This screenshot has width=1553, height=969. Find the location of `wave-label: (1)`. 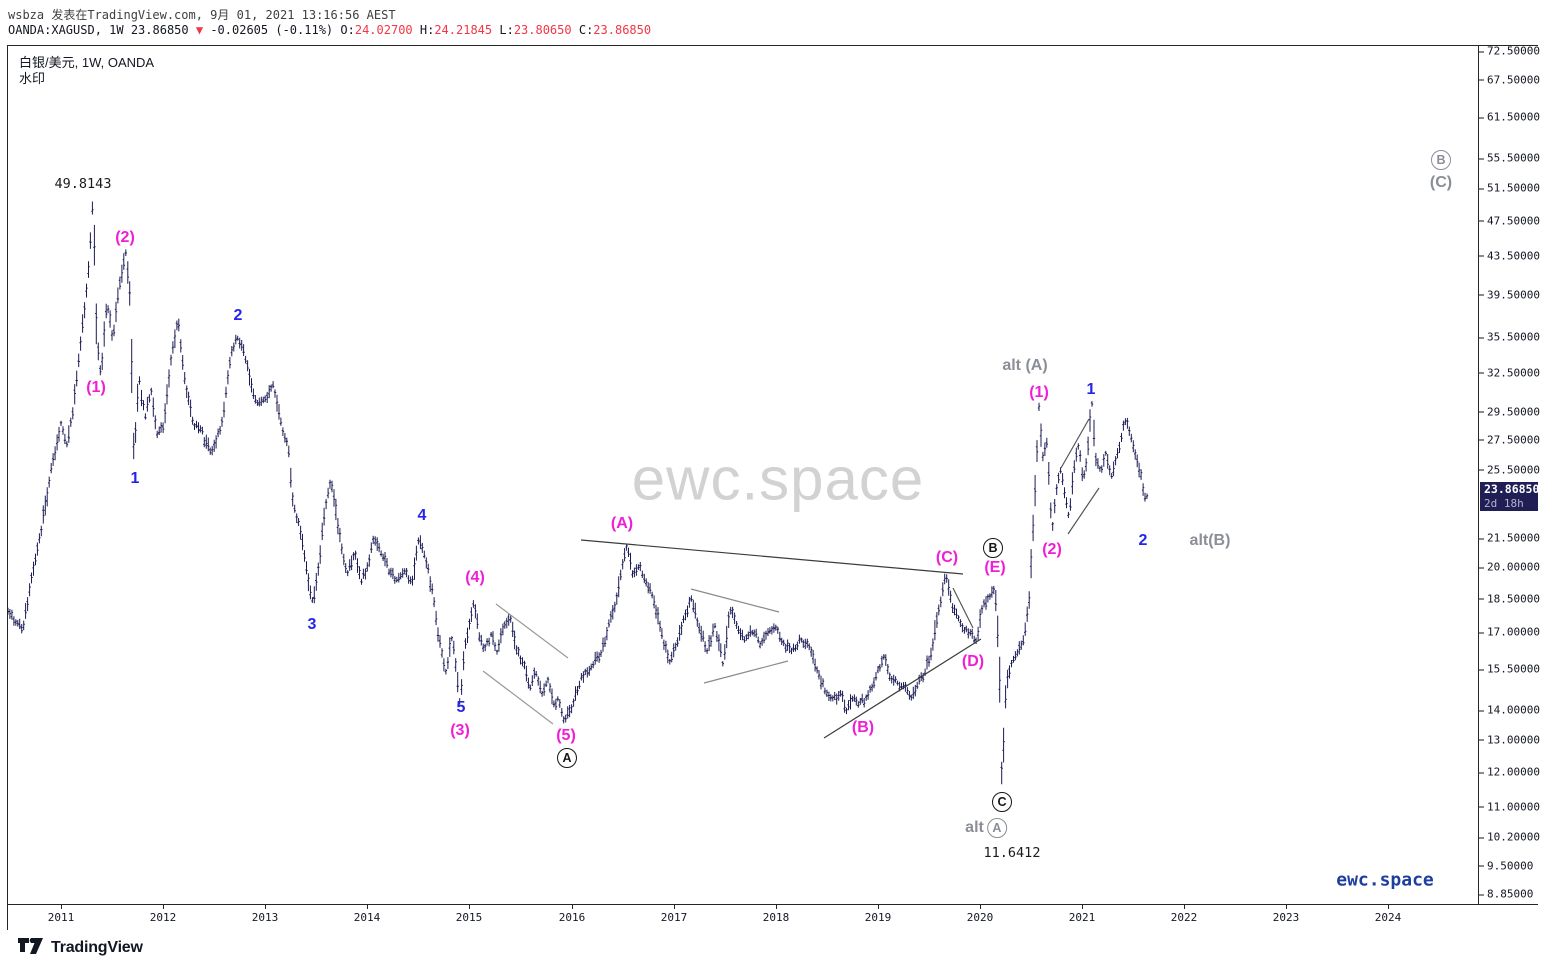

wave-label: (1) is located at coordinates (1039, 392).